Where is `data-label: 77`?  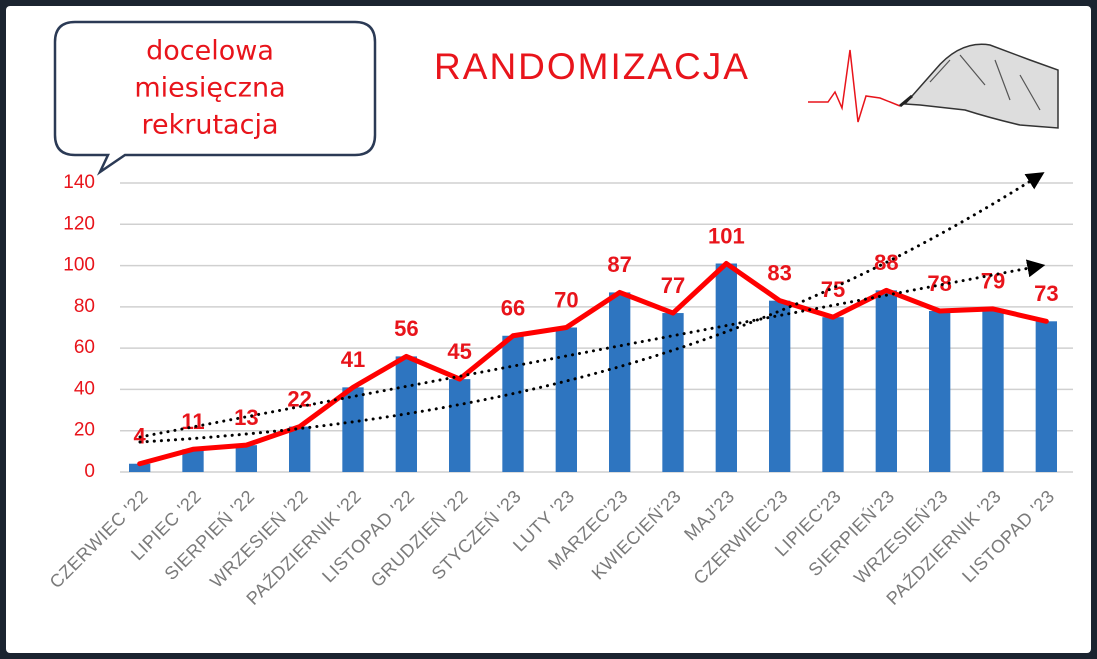
data-label: 77 is located at coordinates (673, 285).